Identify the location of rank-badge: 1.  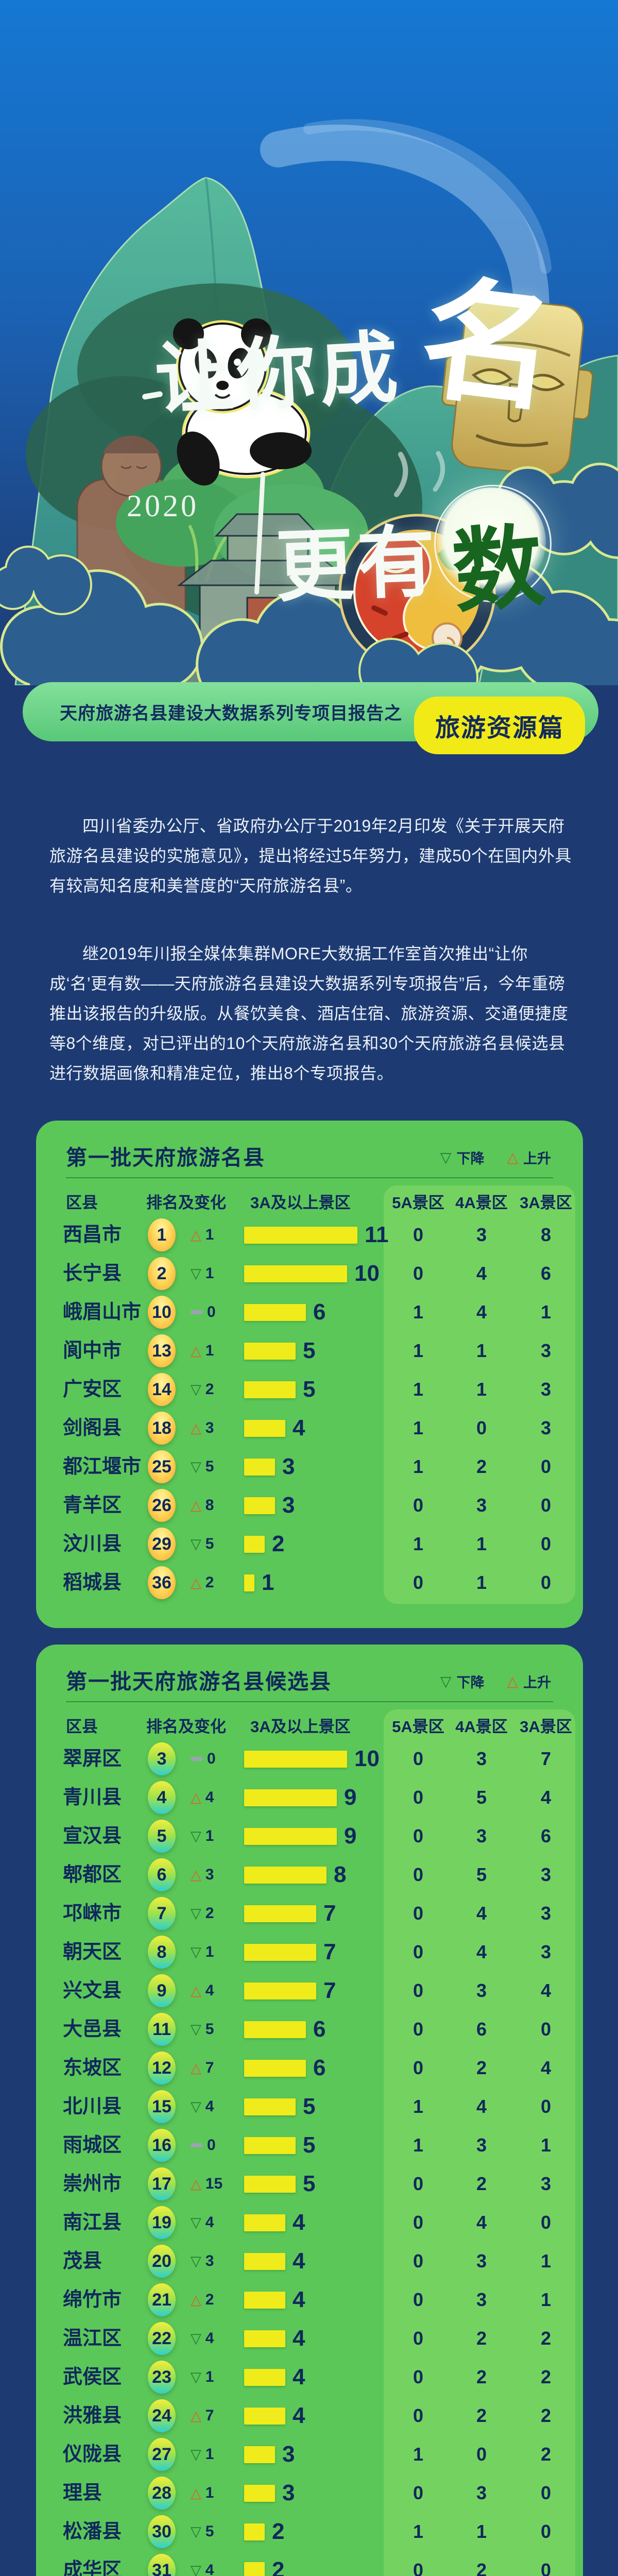
(162, 1234).